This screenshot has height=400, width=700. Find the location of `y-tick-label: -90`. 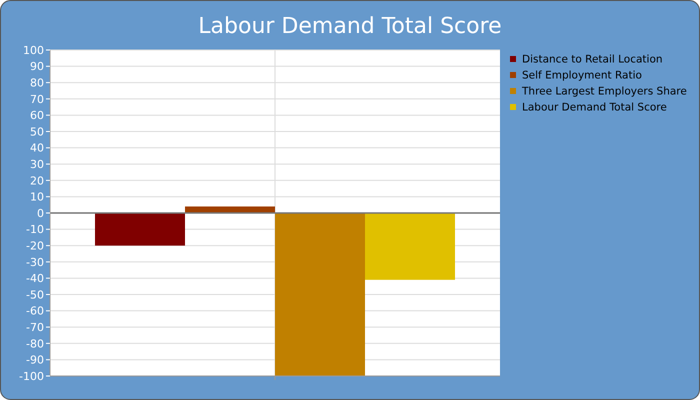

y-tick-label: -90 is located at coordinates (35, 360).